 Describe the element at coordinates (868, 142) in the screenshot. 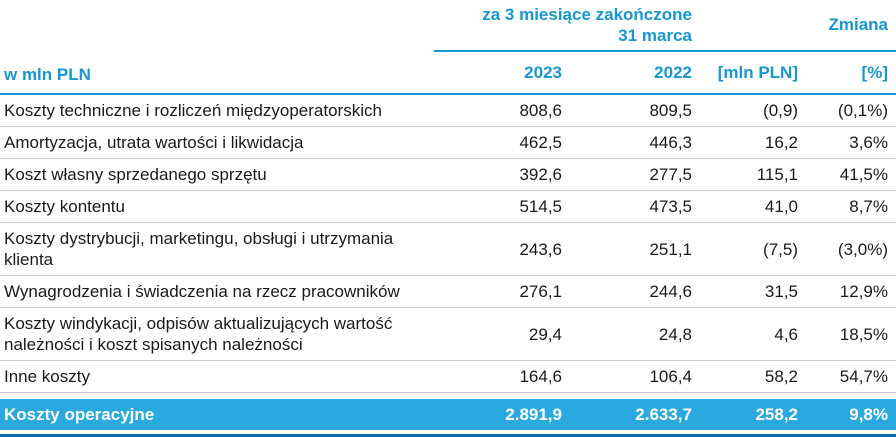

I see `change-pct-value: 3,6%` at that location.